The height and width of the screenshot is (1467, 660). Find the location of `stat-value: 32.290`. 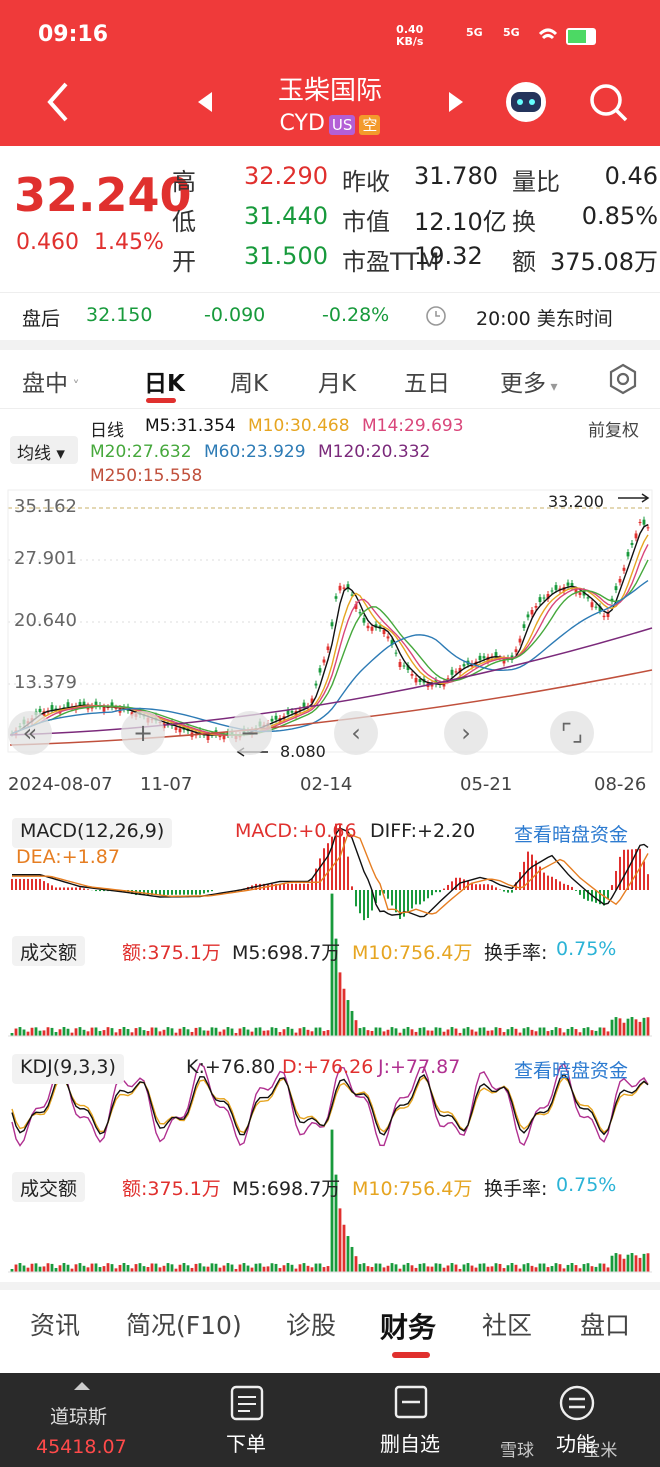

stat-value: 32.290 is located at coordinates (286, 176).